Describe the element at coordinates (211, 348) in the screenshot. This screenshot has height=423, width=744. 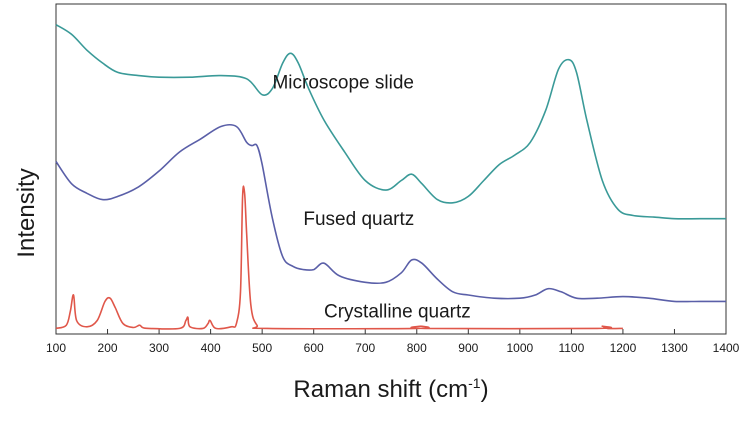
I see `x-tick-label-400: 400` at that location.